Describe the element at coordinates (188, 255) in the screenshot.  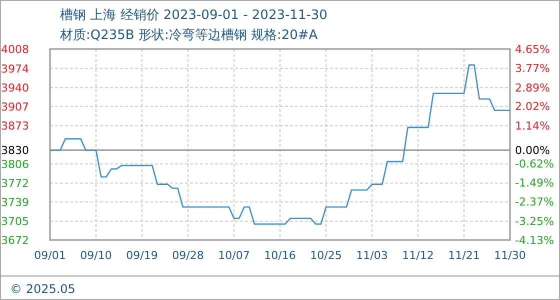
I see `x-tick-label: 09/28` at that location.